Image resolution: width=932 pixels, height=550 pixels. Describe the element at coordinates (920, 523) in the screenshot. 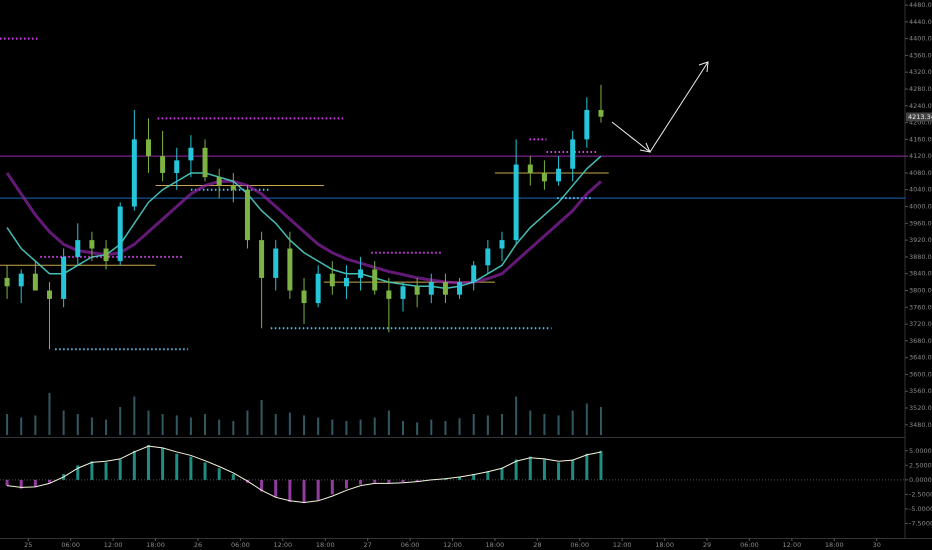

I see `macd-tick-label: -7.5000` at that location.